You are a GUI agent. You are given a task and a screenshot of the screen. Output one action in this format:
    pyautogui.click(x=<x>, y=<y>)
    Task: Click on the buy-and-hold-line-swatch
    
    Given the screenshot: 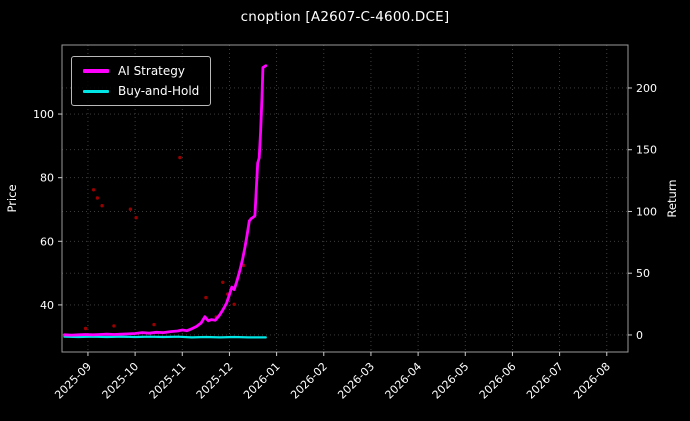 What is the action you would take?
    pyautogui.click(x=96, y=91)
    